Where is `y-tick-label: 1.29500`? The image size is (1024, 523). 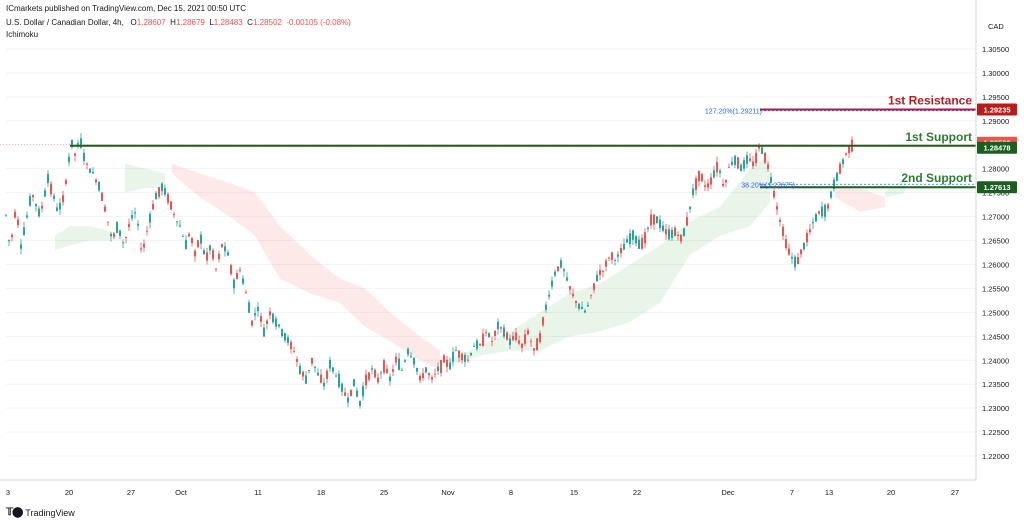
y-tick-label: 1.29500 is located at coordinates (995, 97).